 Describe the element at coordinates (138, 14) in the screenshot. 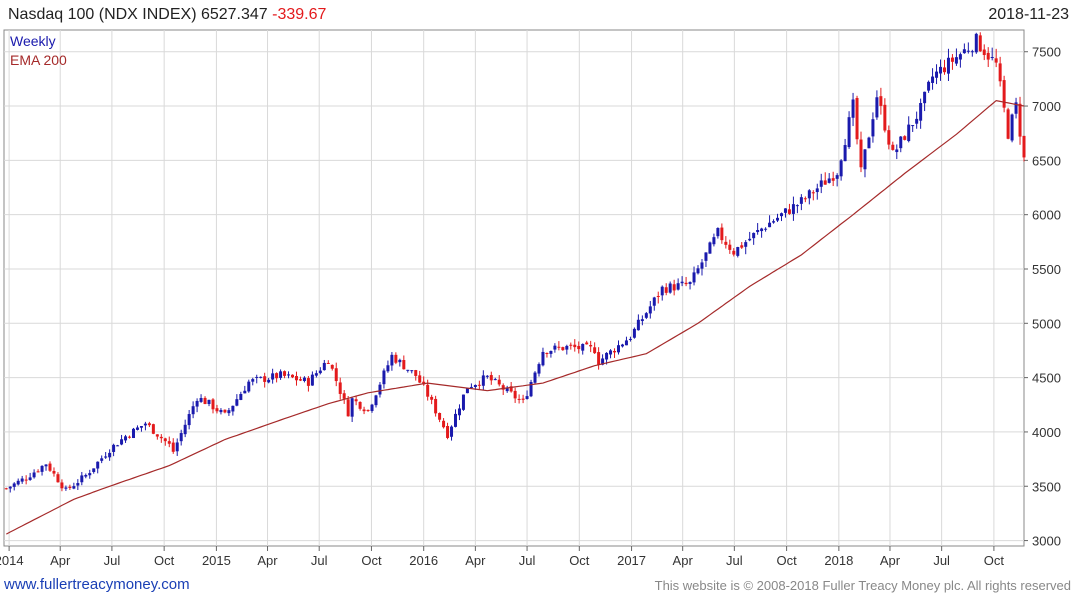

I see `title-text: Nasdaq 100 (NDX INDEX) 6527.347` at that location.